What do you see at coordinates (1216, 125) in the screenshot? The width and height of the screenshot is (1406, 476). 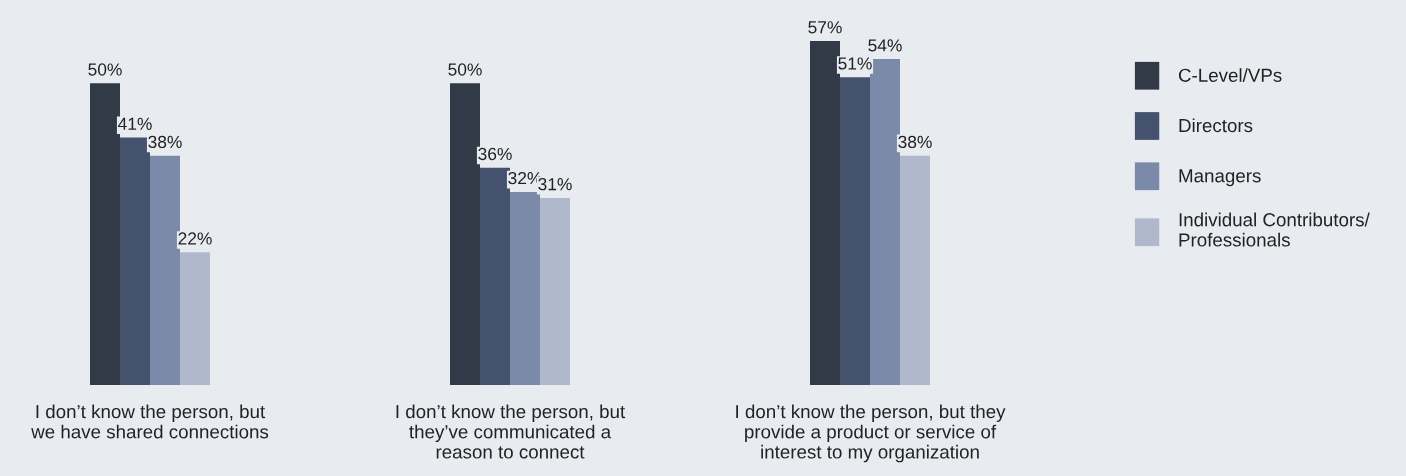 I see `legend-label: Directors` at bounding box center [1216, 125].